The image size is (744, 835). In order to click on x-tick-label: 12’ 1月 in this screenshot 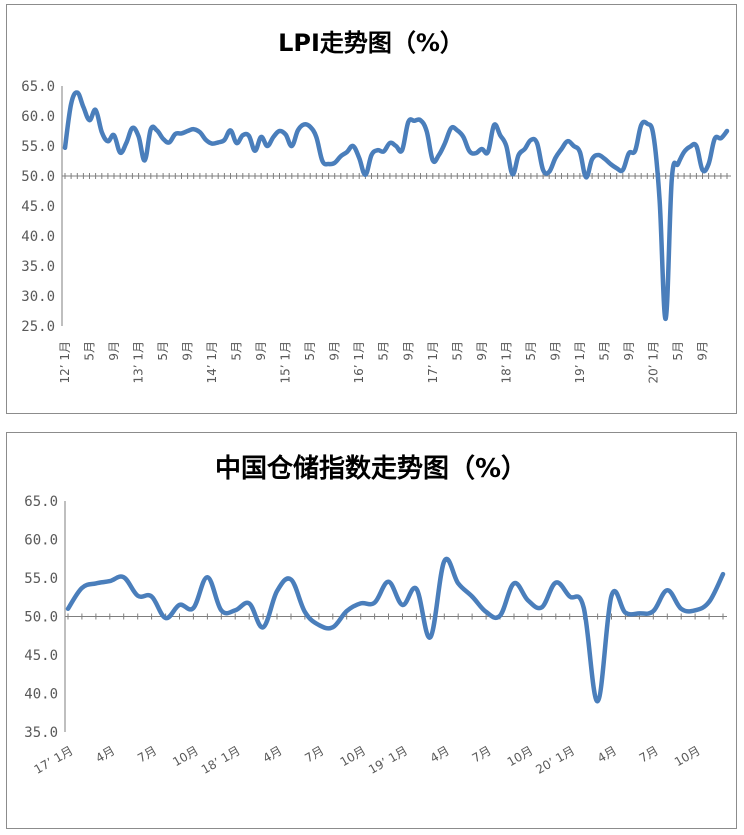, I will do `click(65, 362)`.